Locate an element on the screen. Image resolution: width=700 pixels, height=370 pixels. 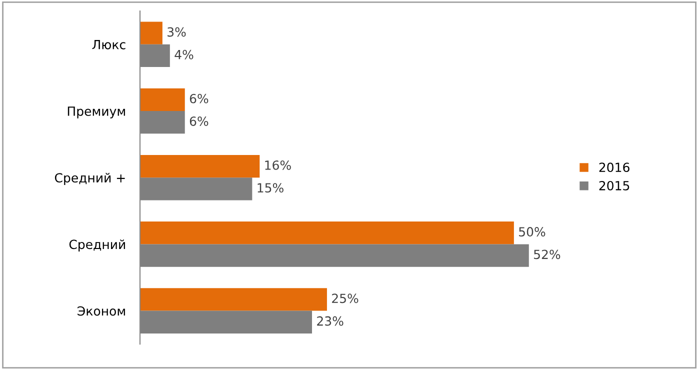
y-tick-label: Люкс is located at coordinates (109, 45).